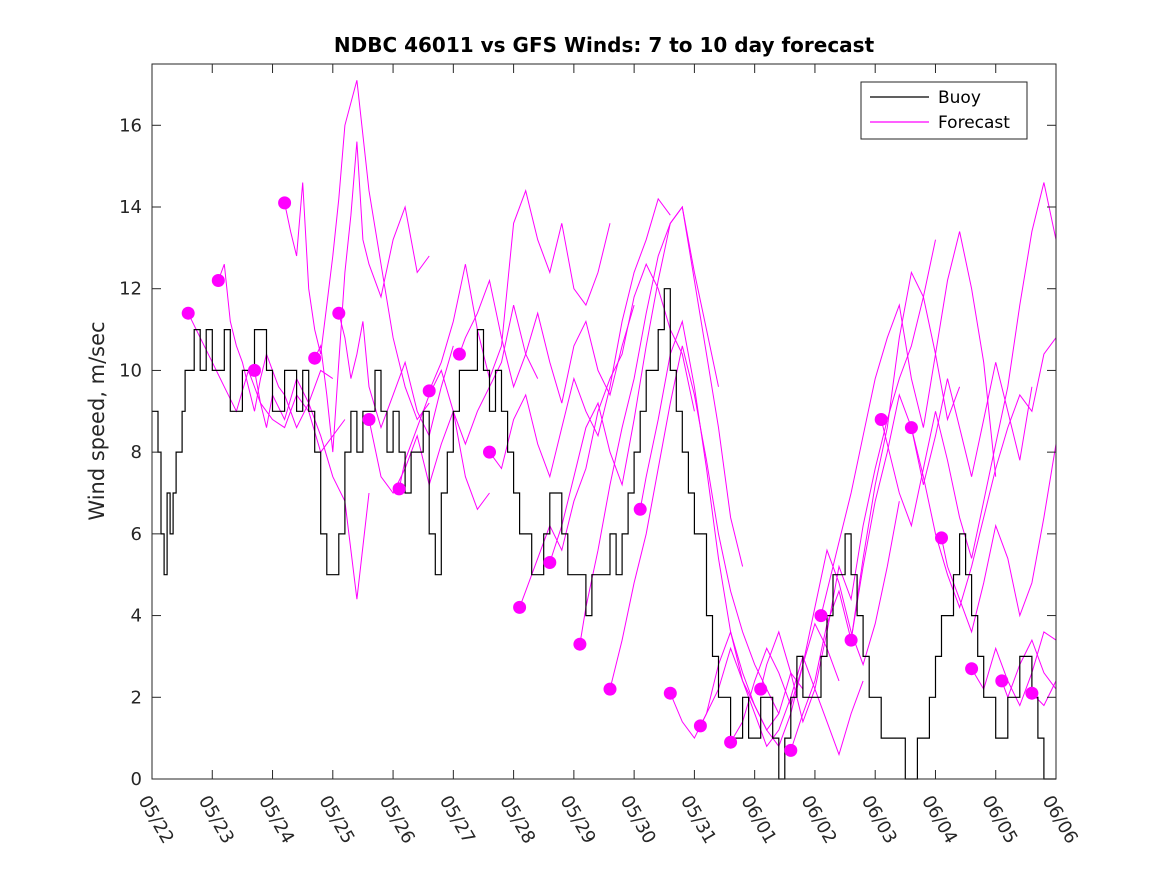 Image resolution: width=1167 pixels, height=875 pixels. Describe the element at coordinates (136, 452) in the screenshot. I see `y-tick-label: 8` at that location.